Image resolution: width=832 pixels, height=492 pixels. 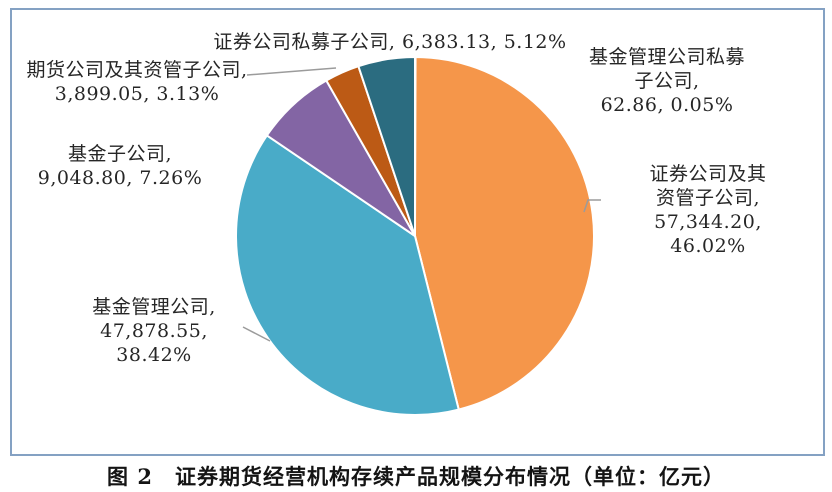 I want to click on pie-slice-securities-pe-subsidiary, so click(x=386, y=146).